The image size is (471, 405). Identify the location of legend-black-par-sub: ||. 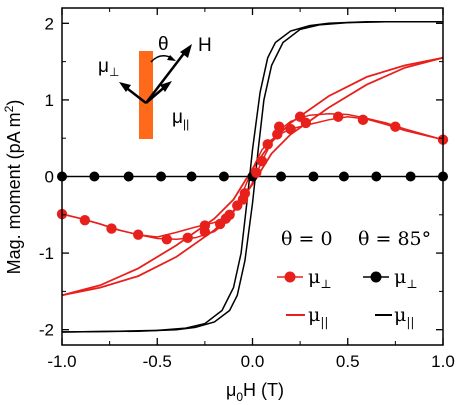
(410, 322).